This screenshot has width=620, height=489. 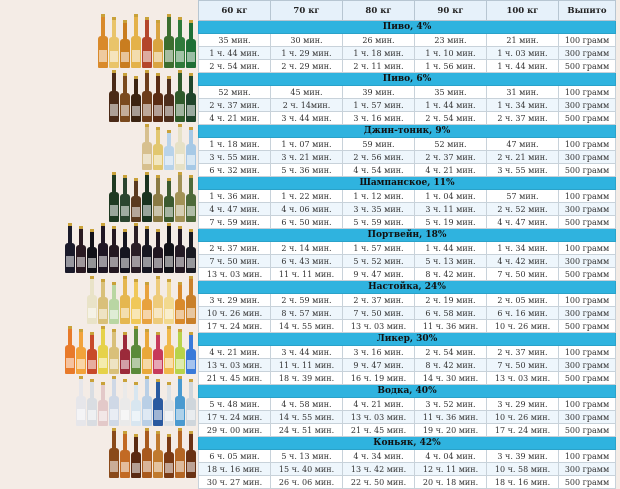 What do you see at coordinates (306, 365) in the screenshot?
I see `time-cell: 11 ч. 11 мин.` at bounding box center [306, 365].